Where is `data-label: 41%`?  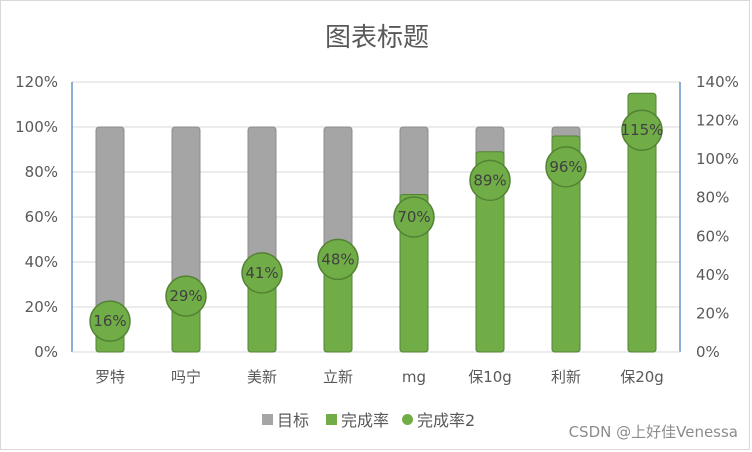 data-label: 41% is located at coordinates (261, 273).